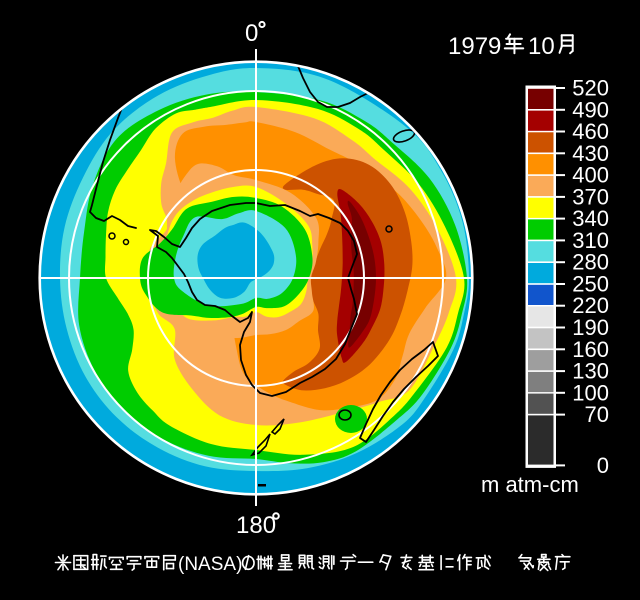  Describe the element at coordinates (590, 262) in the screenshot. I see `svg-text: 280` at that location.